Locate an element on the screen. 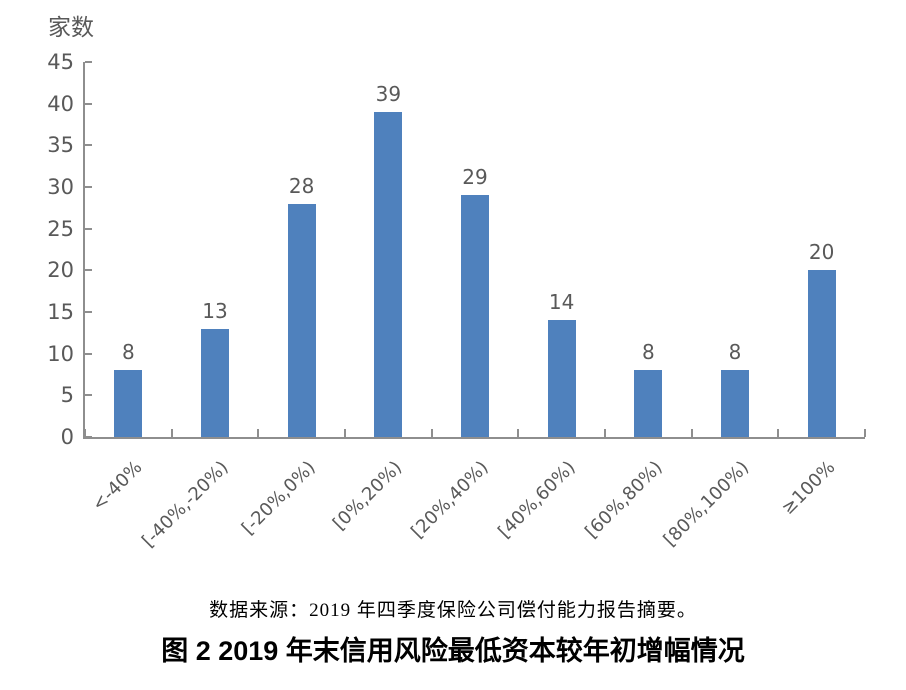  y-tick-label: 40 is located at coordinates (60, 103).